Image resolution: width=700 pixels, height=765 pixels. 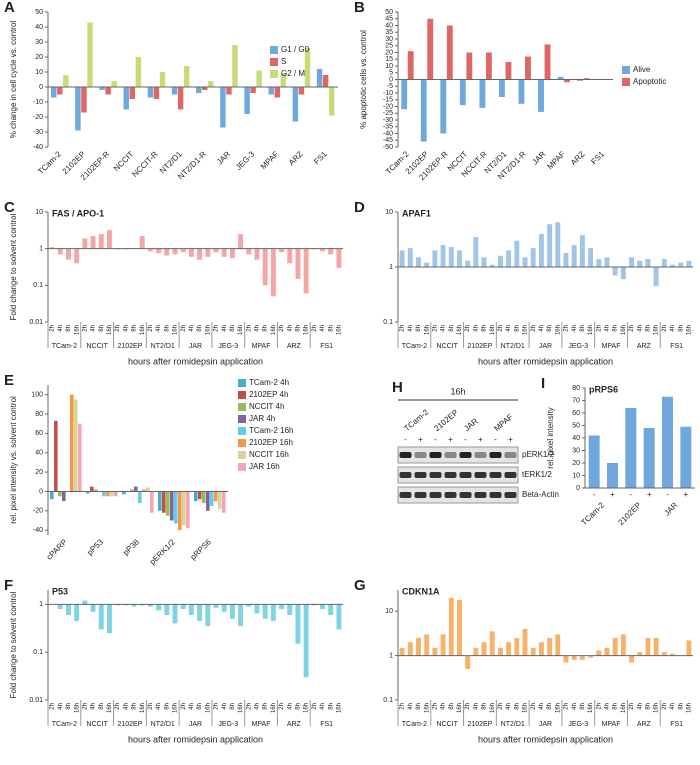 What do you see at coordinates (458, 495) in the screenshot?
I see `blot-strip` at bounding box center [458, 495].